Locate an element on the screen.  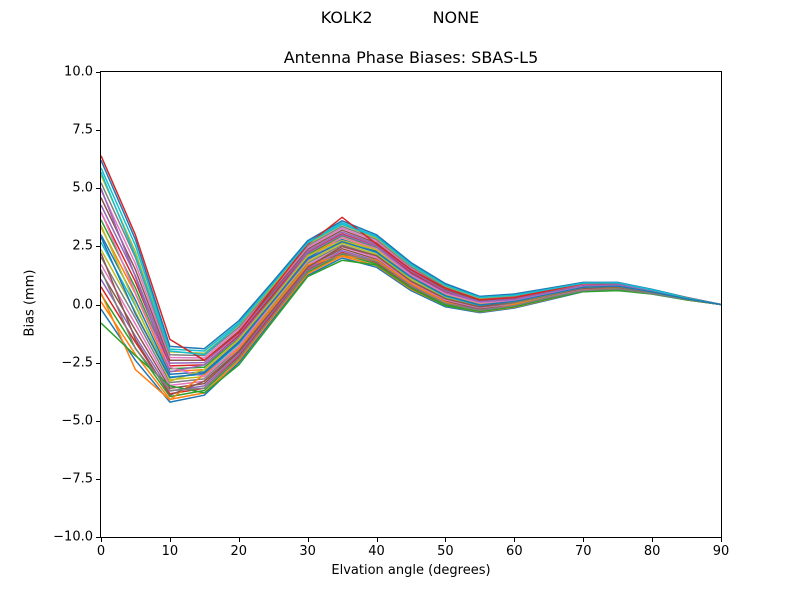
x-tick-label: 30 is located at coordinates (307, 551).